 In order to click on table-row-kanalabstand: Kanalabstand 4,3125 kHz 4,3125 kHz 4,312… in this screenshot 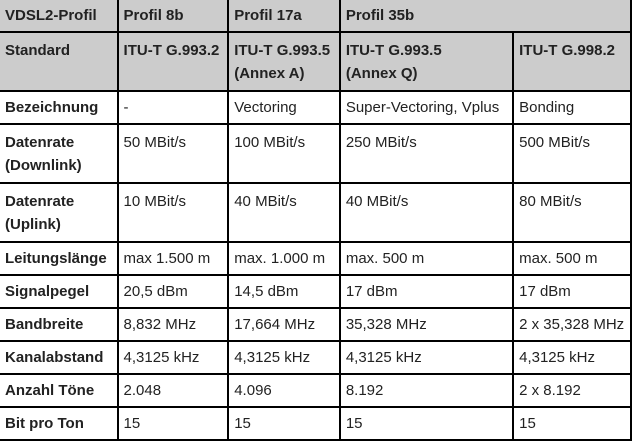, I will do `click(316, 357)`.